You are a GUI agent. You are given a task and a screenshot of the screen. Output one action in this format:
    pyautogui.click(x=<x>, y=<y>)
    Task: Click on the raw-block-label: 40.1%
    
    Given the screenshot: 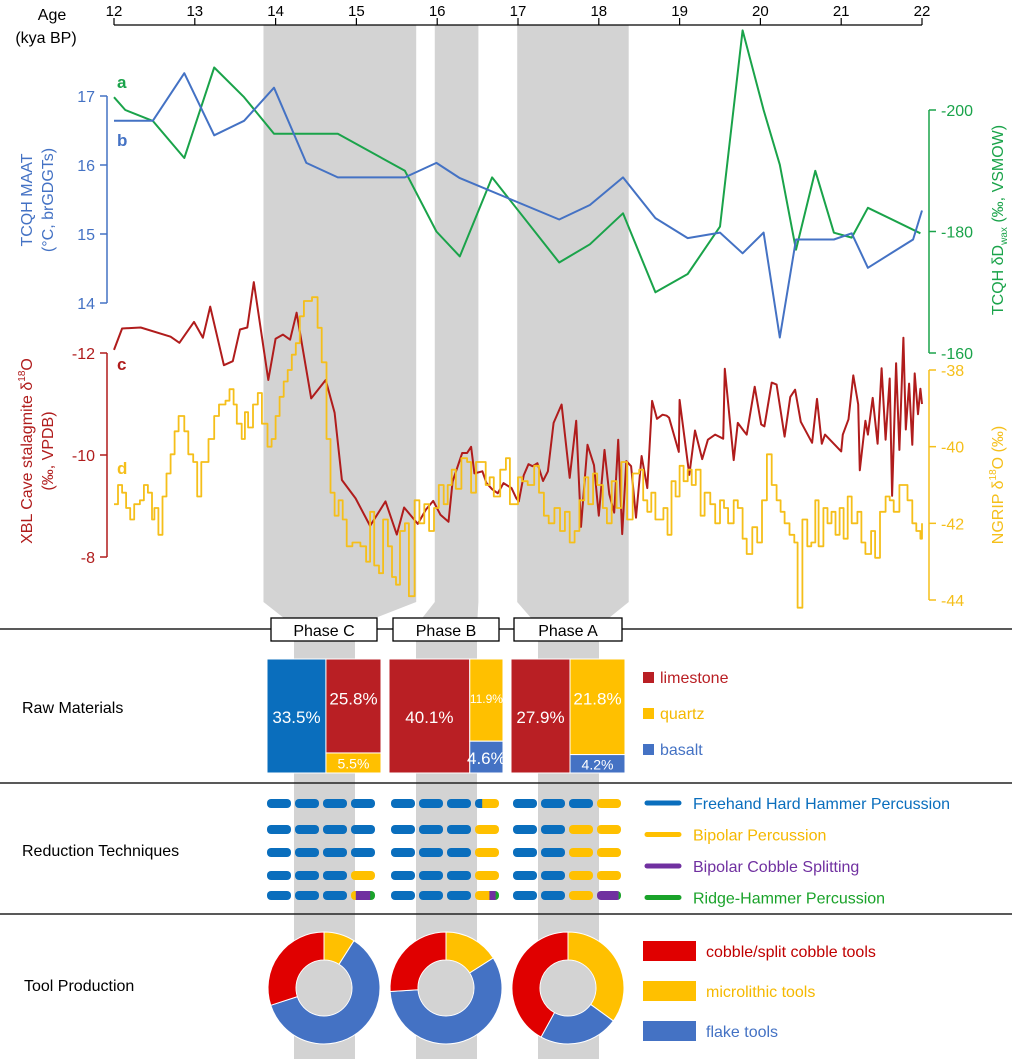 What is the action you would take?
    pyautogui.click(x=429, y=717)
    